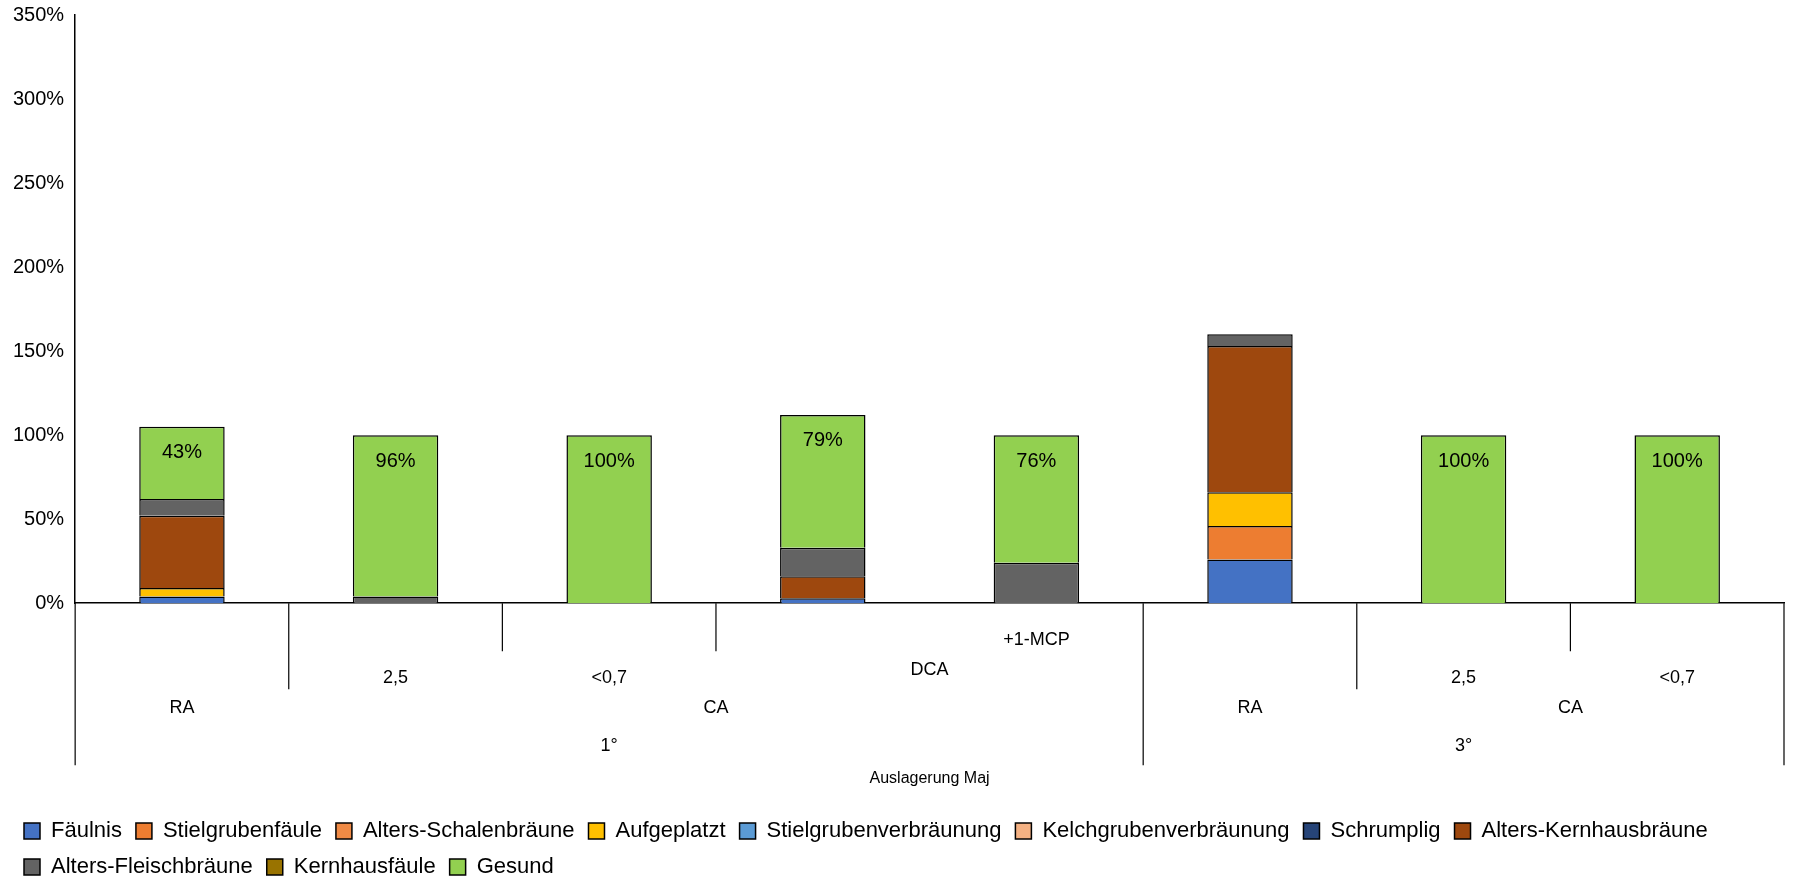 Image resolution: width=1794 pixels, height=893 pixels. What do you see at coordinates (1463, 745) in the screenshot?
I see `text: 3°` at bounding box center [1463, 745].